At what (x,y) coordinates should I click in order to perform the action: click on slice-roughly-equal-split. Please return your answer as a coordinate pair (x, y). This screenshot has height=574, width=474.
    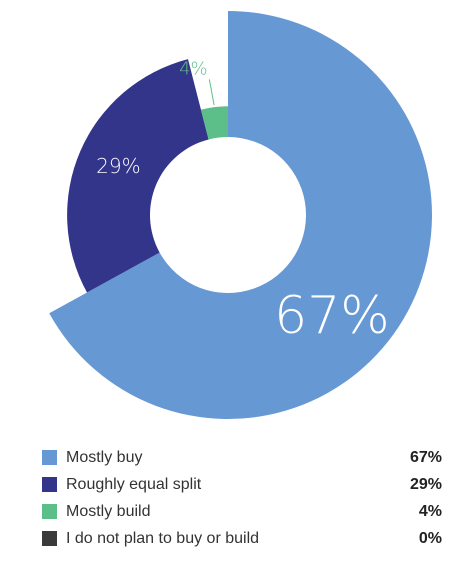
    Looking at the image, I should click on (138, 176).